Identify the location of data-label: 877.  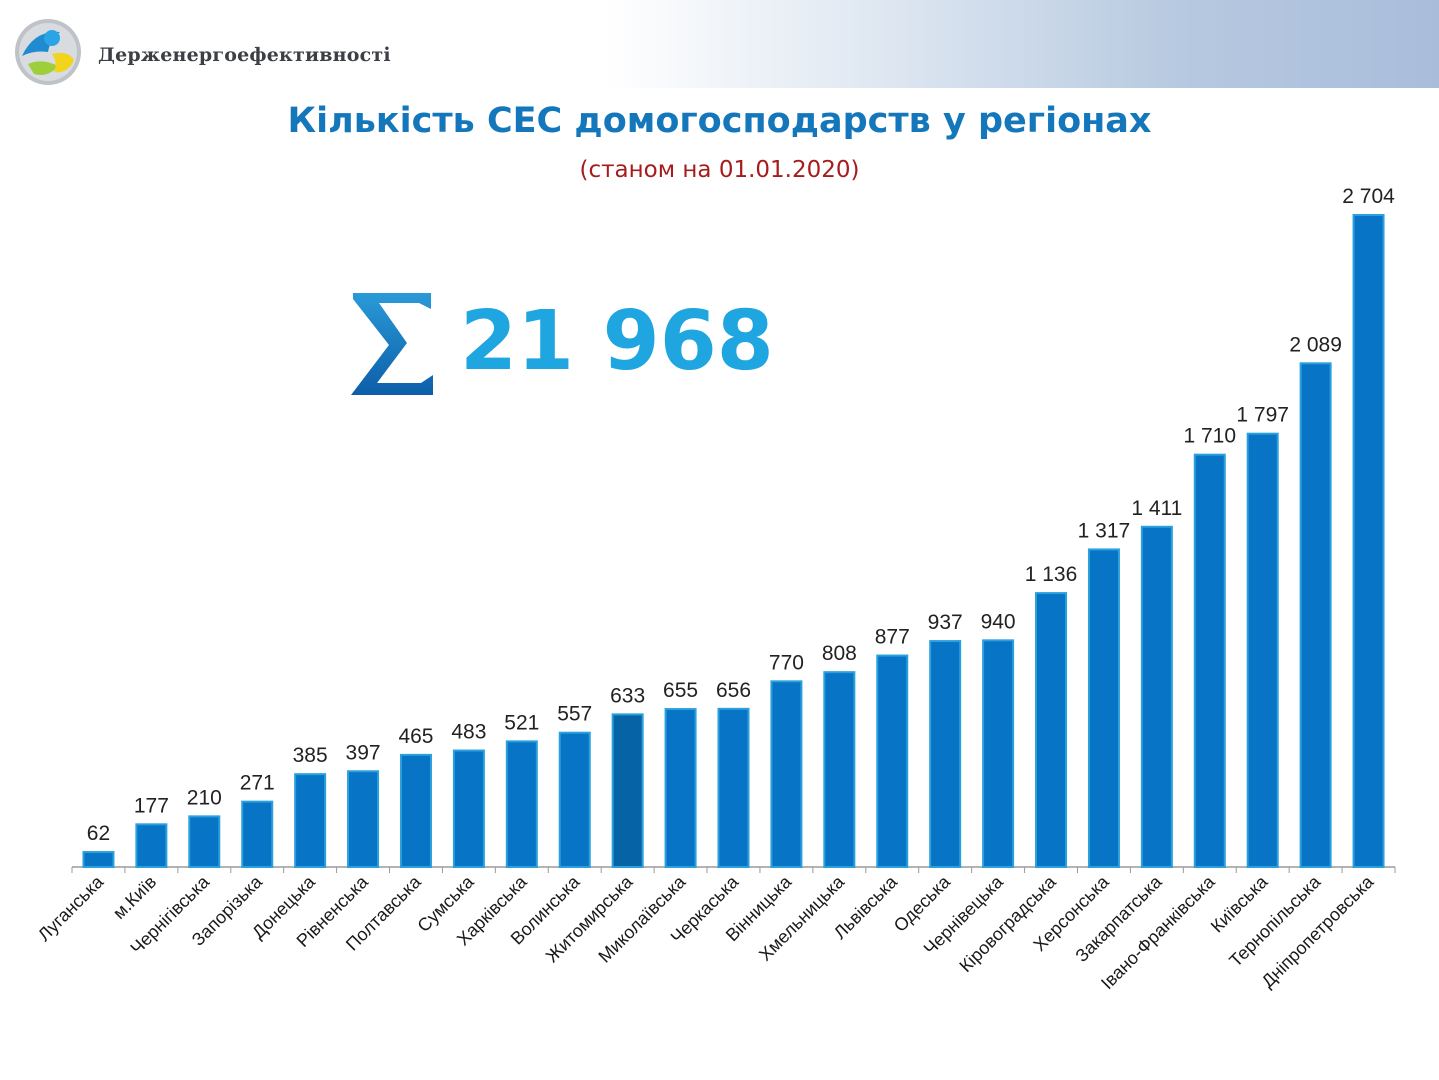
(892, 637).